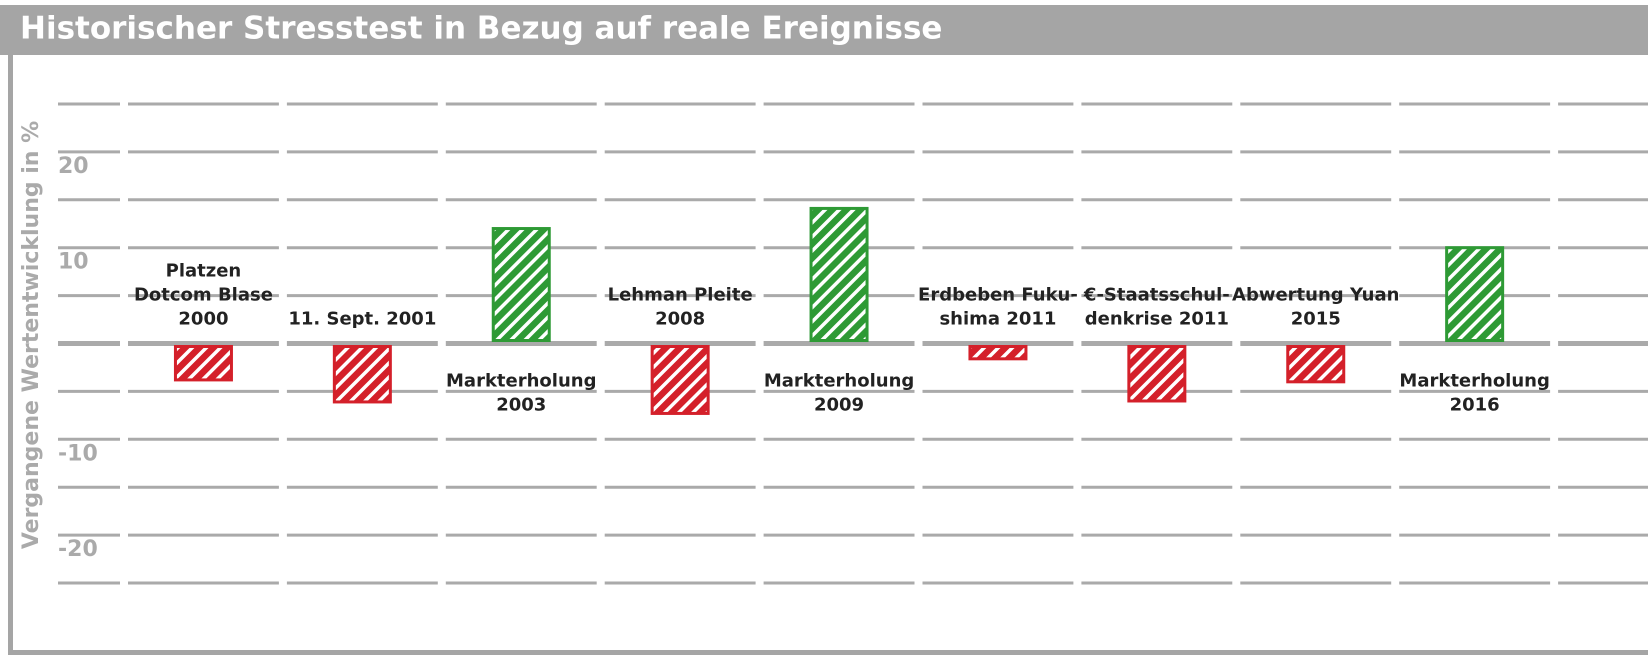 This screenshot has width=1648, height=657. Describe the element at coordinates (10, 355) in the screenshot. I see `frame-left` at that location.